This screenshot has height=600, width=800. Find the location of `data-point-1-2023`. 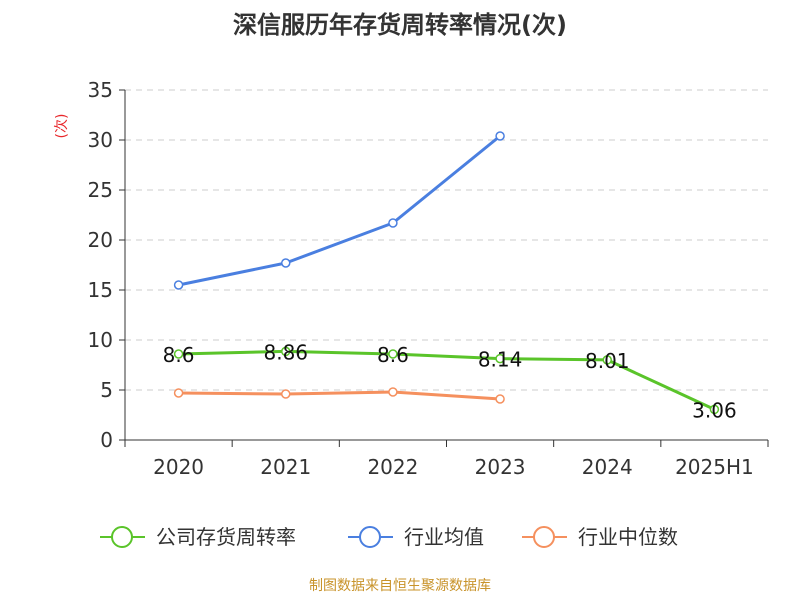

data-point-1-2023 is located at coordinates (500, 136).